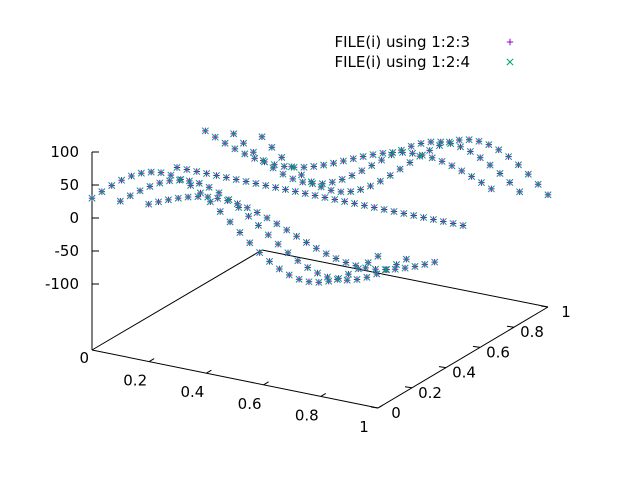 The image size is (640, 480). Describe the element at coordinates (84, 358) in the screenshot. I see `origin-label: 0` at that location.